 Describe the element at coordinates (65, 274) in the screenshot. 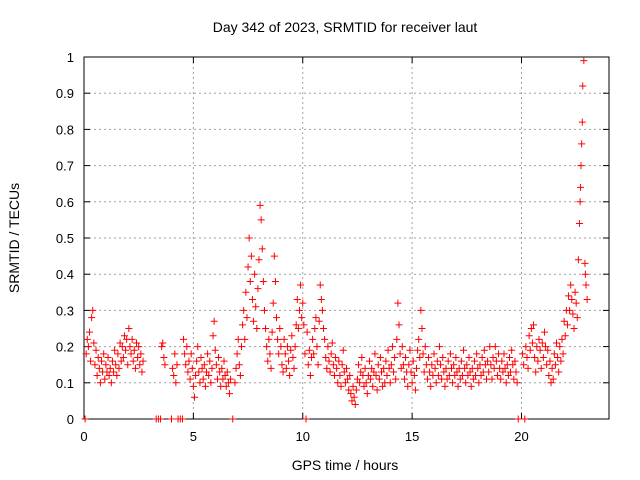

I see `y-tick-label: 0.4` at that location.